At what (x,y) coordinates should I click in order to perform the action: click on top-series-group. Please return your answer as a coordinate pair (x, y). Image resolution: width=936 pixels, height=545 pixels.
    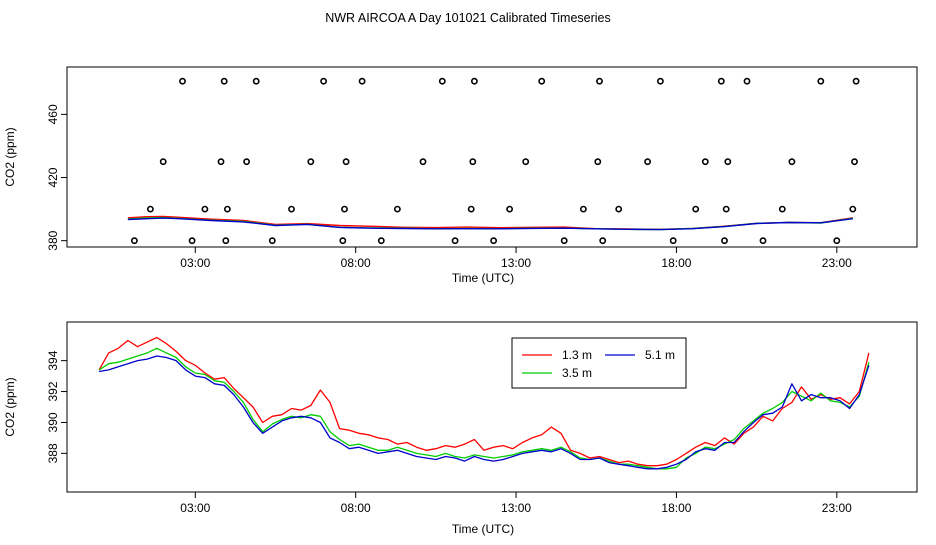
    Looking at the image, I should click on (490, 223).